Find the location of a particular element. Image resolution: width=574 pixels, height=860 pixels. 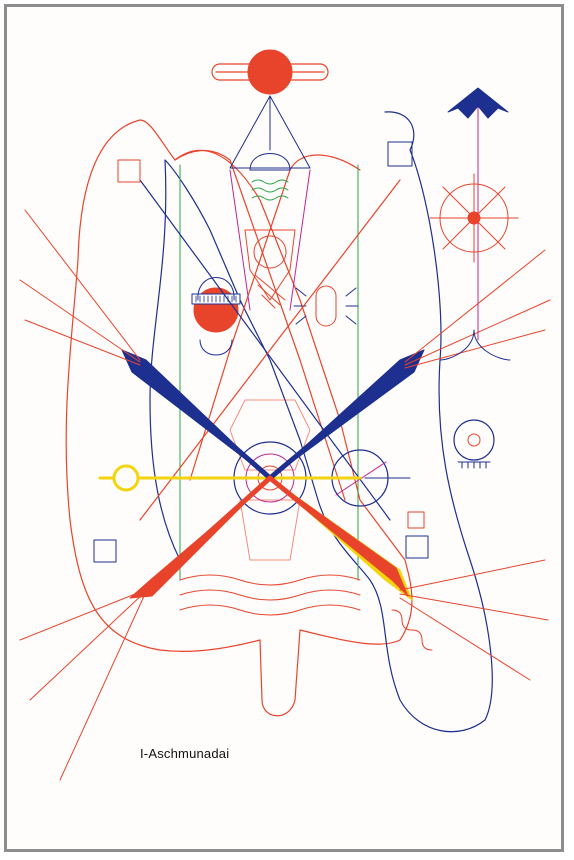

capsule-right is located at coordinates (326, 306).